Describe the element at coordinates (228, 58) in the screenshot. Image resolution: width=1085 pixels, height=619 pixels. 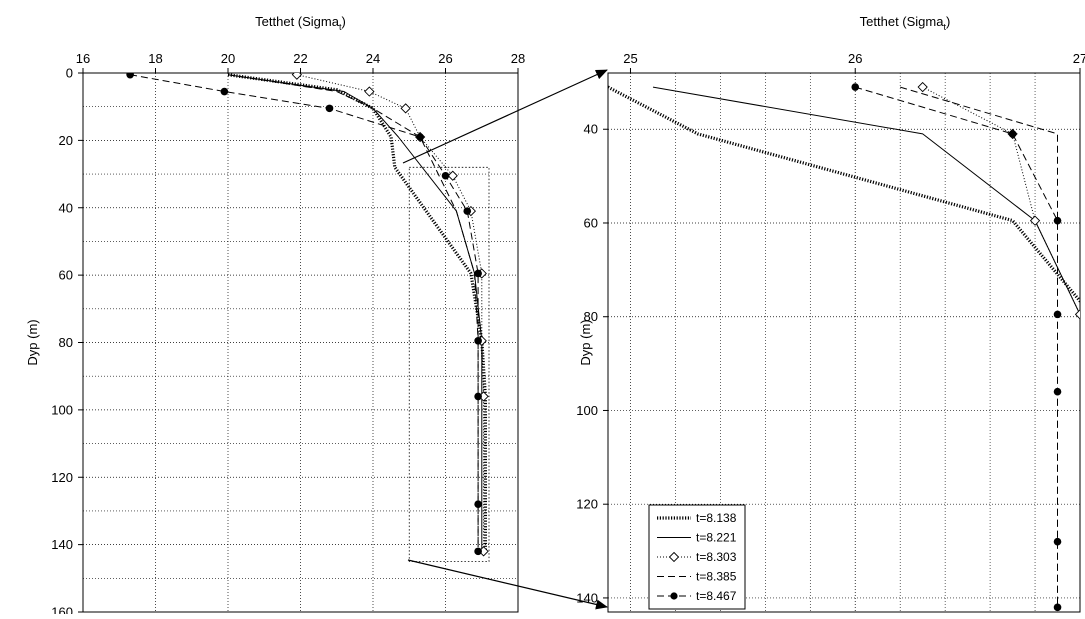
I see `x-tick-label: 20` at that location.